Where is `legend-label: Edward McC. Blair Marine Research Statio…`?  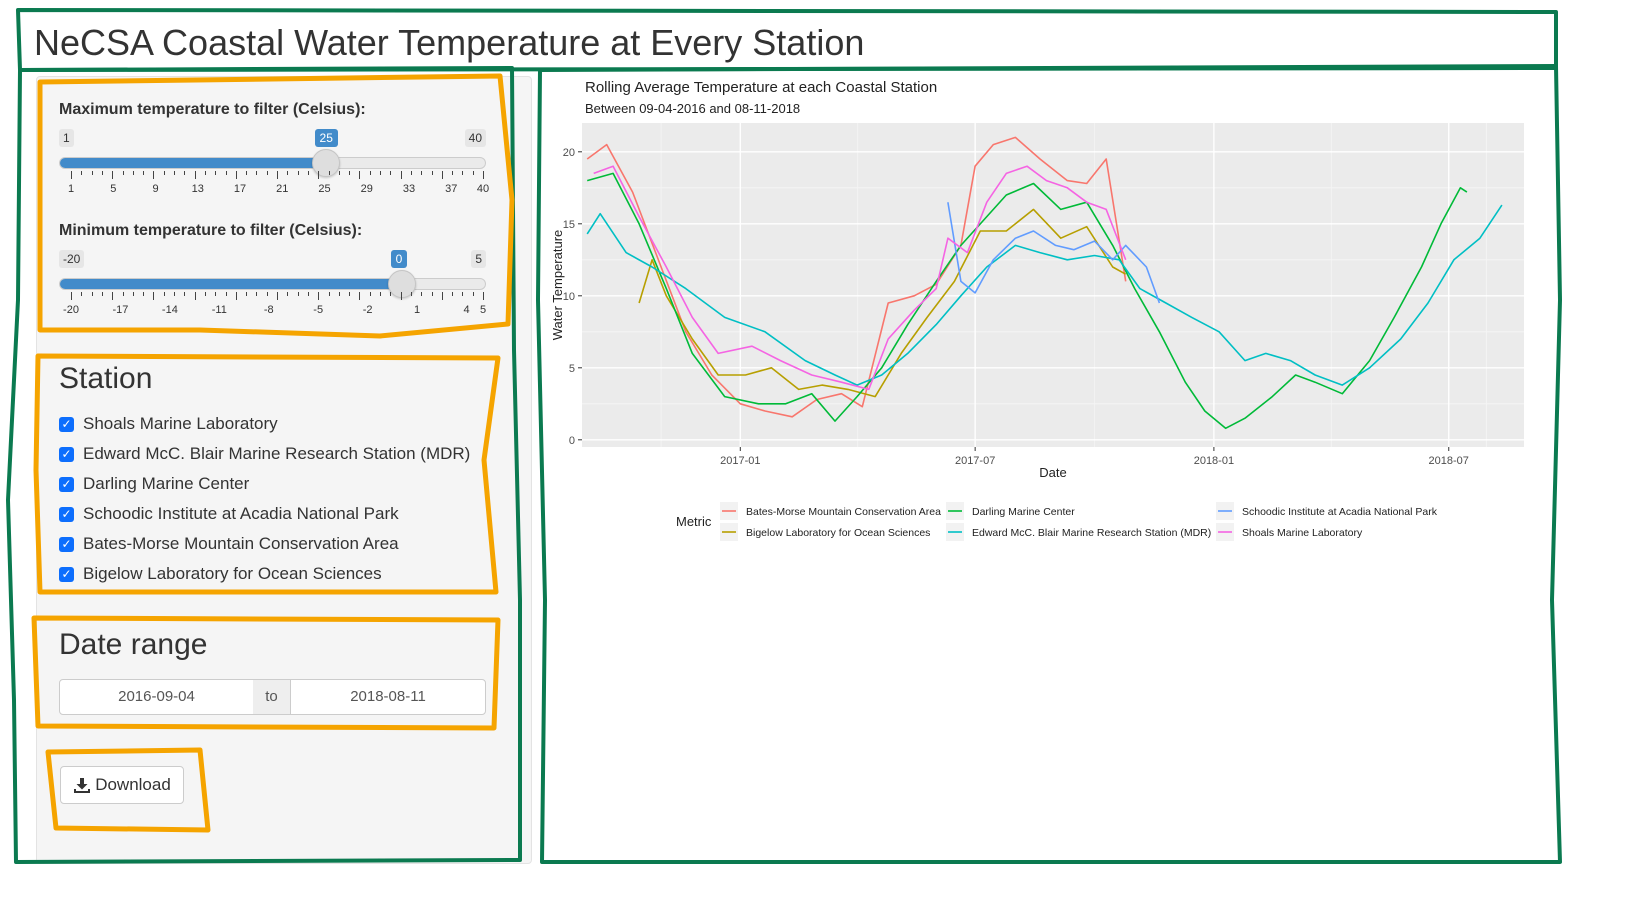 legend-label: Edward McC. Blair Marine Research Statio… is located at coordinates (1091, 533).